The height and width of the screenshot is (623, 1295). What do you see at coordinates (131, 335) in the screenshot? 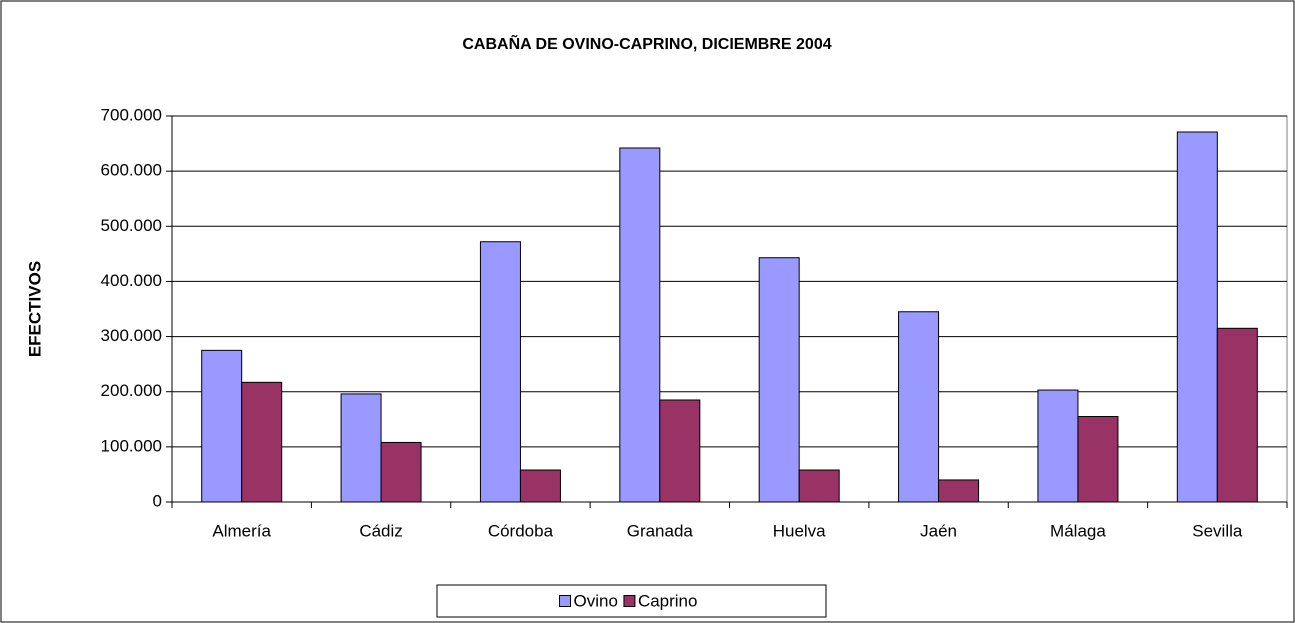
I see `y-tick-label: 300.000` at bounding box center [131, 335].